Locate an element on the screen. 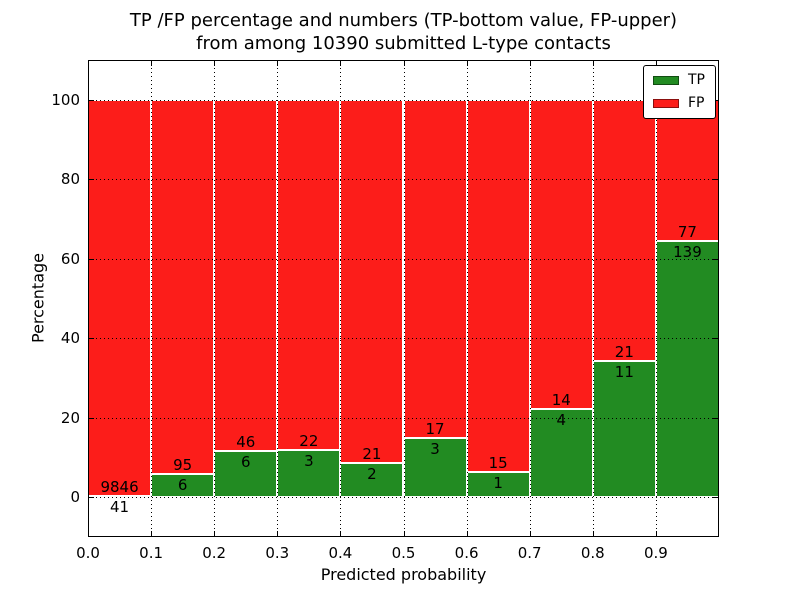 The image size is (800, 600). x-tick-label: 0.8 is located at coordinates (592, 553).